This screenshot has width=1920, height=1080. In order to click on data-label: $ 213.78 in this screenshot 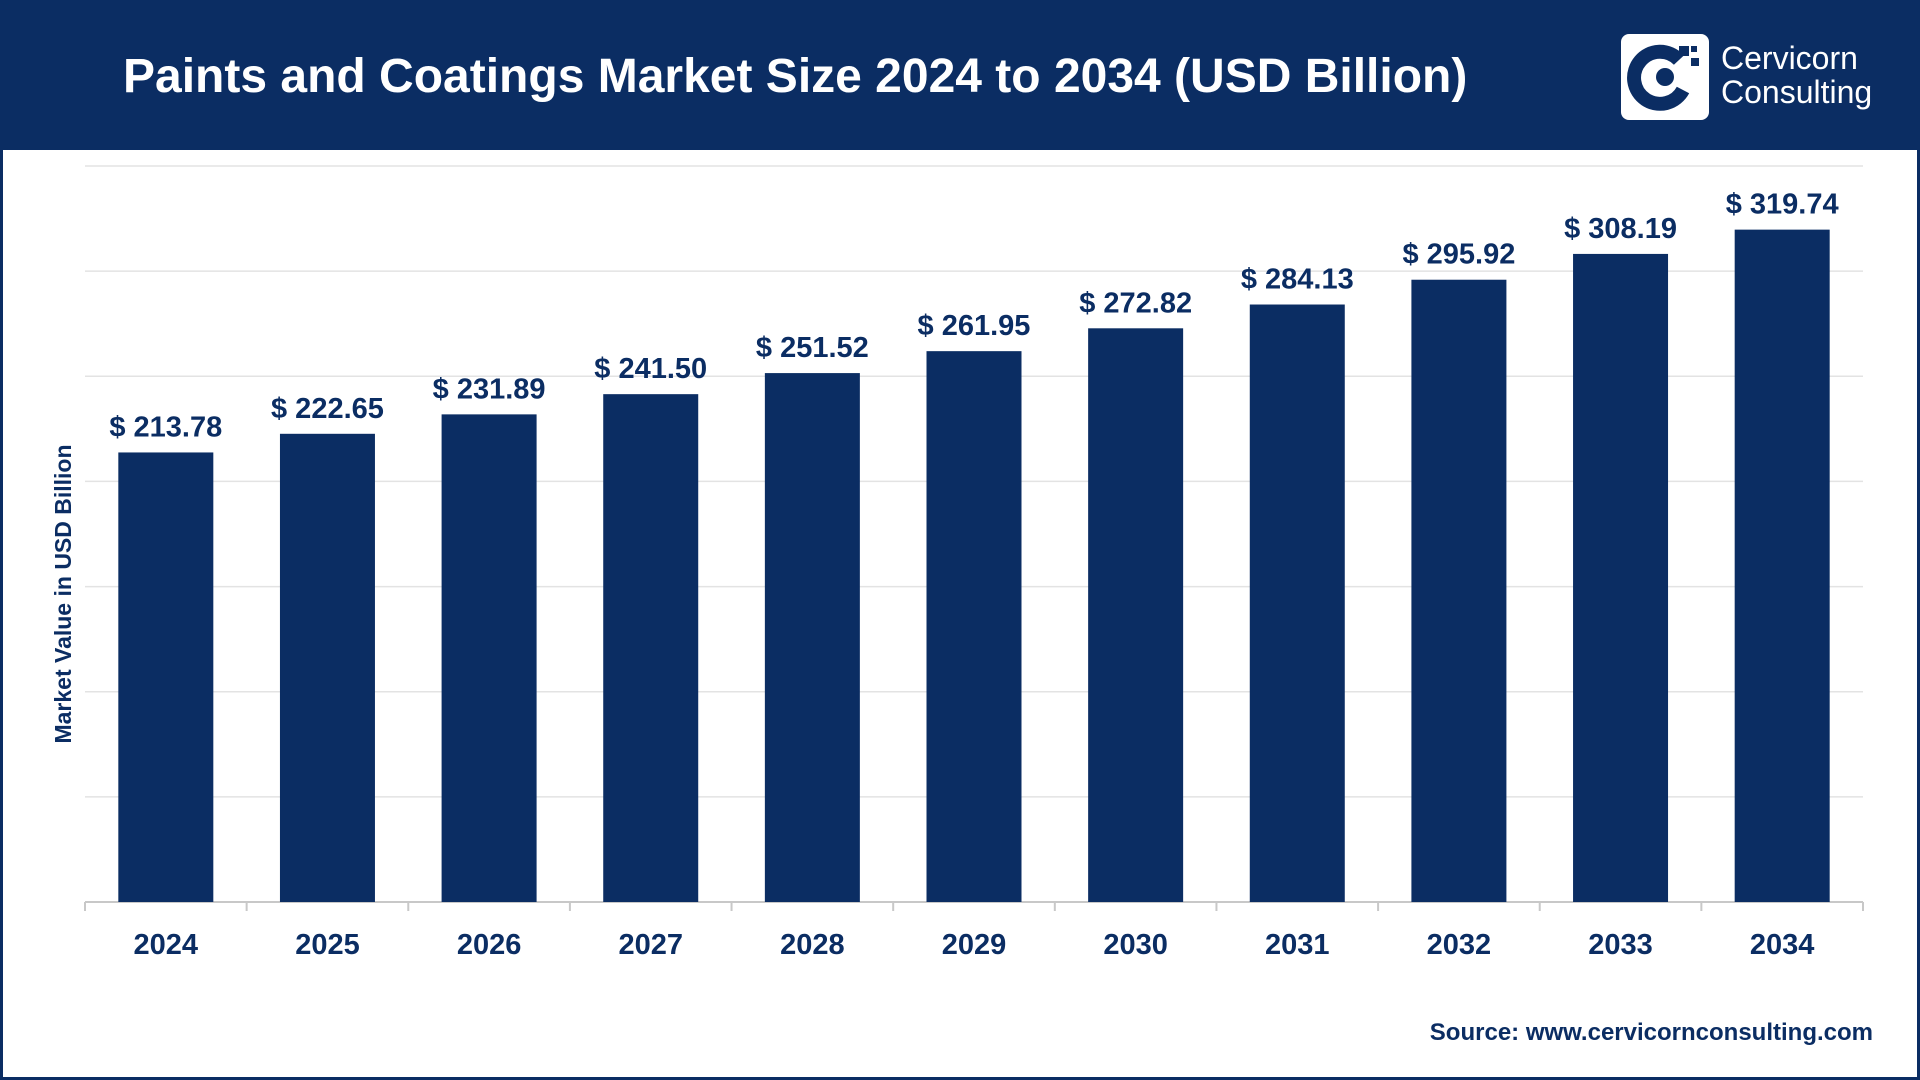, I will do `click(165, 427)`.